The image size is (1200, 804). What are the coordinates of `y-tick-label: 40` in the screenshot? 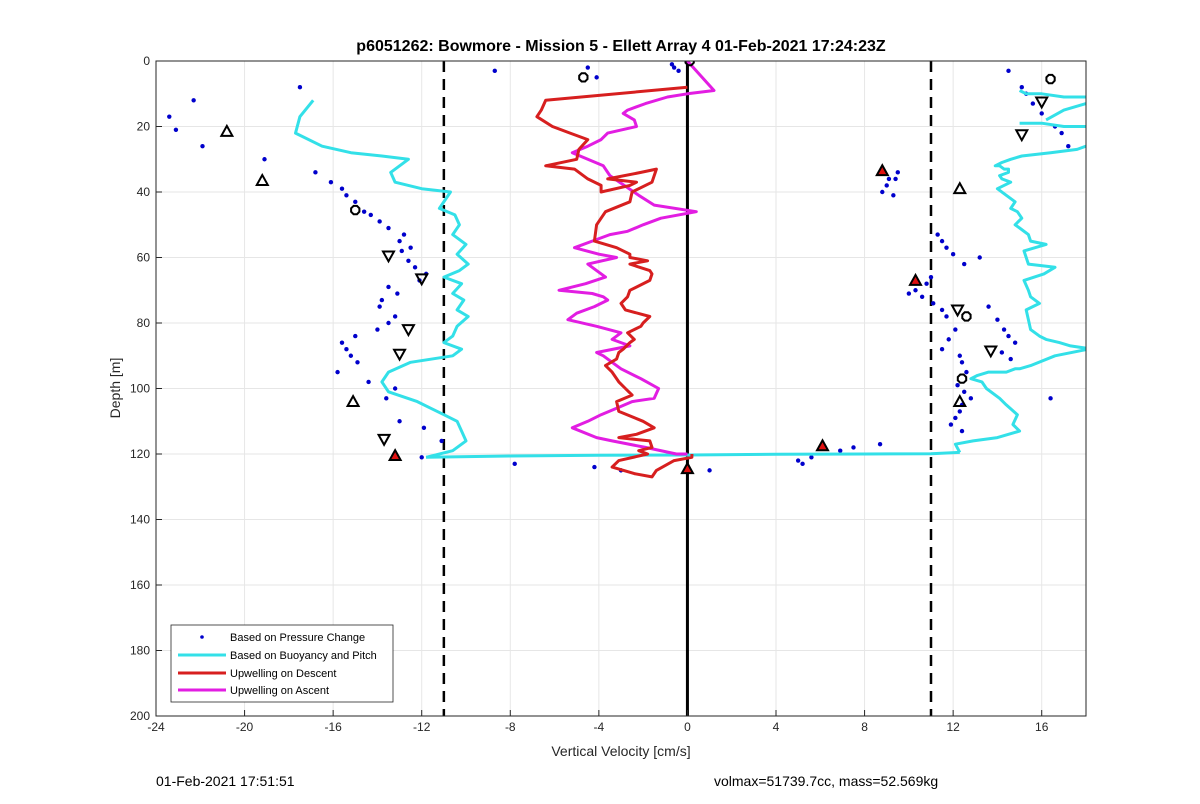 It's located at (144, 192).